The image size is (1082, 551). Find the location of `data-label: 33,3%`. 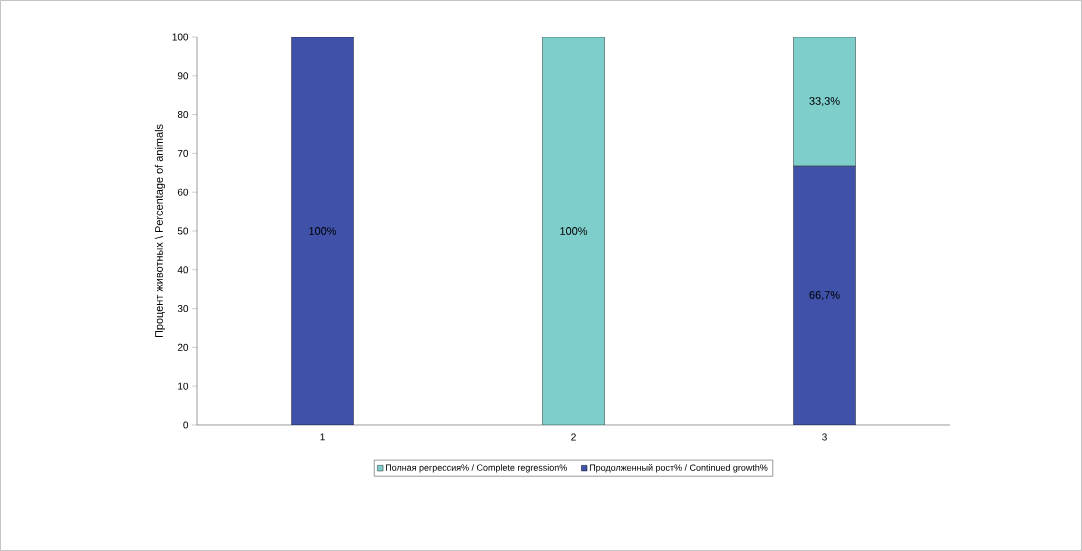

data-label: 33,3% is located at coordinates (824, 102).